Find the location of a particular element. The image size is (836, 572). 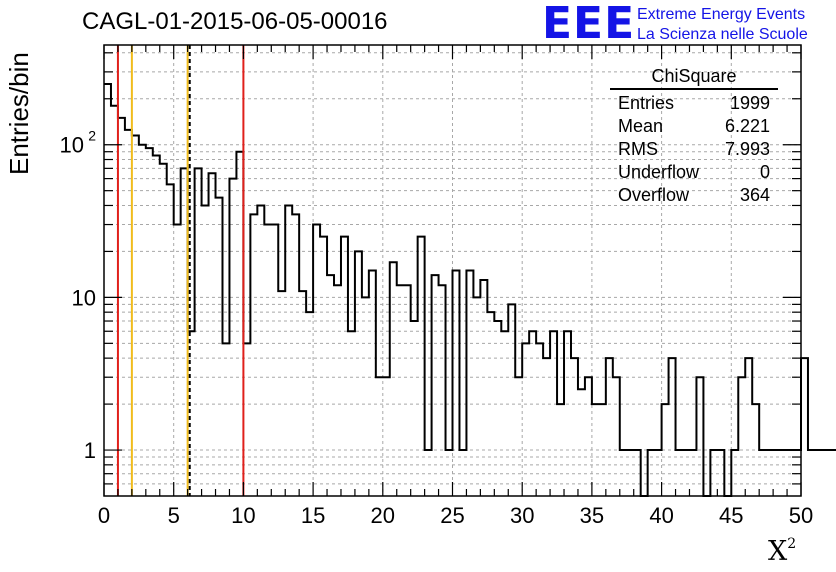

stats-row-rms: RMS 7.993 is located at coordinates (694, 149).